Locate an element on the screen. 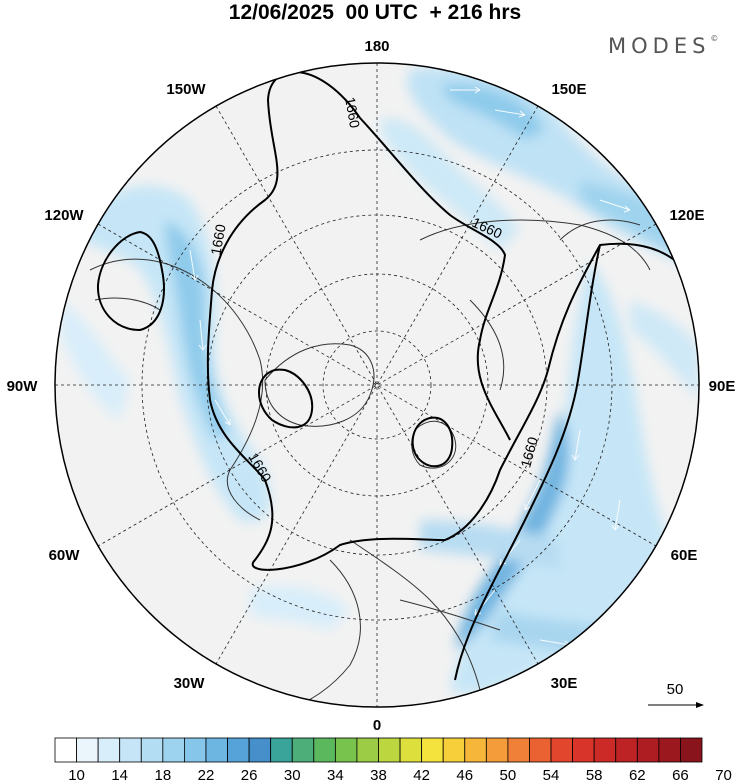  colorbar: 10 14 18 22 26 30 34 38 42 46 50 54 58 62 66 70 is located at coordinates (393, 759).